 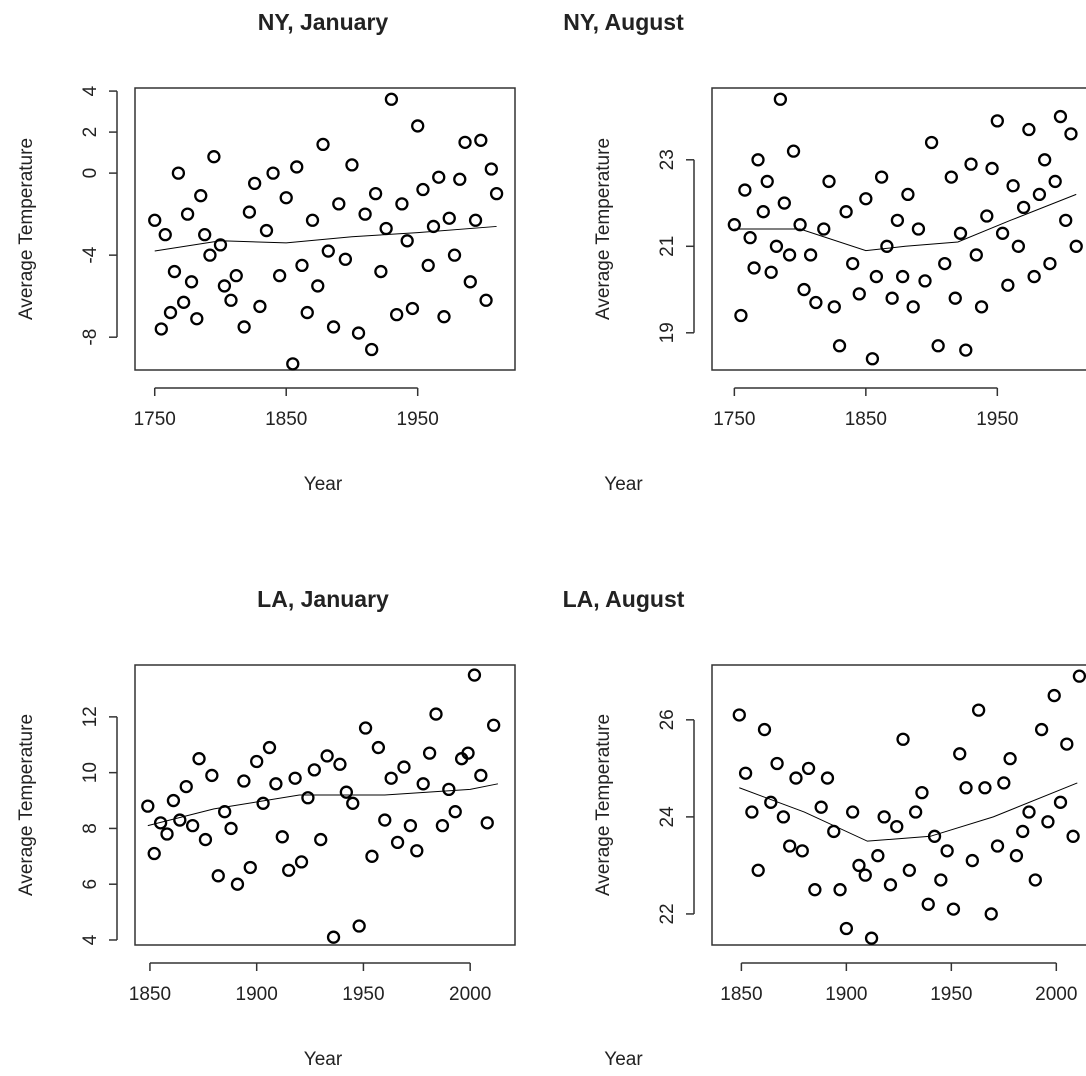 I want to click on y-tick-label: 12, so click(x=90, y=716).